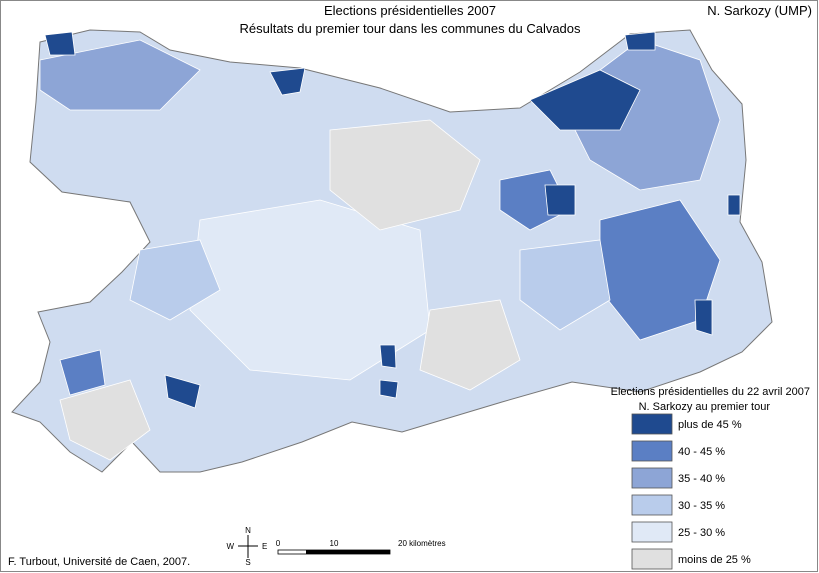 The height and width of the screenshot is (573, 819). What do you see at coordinates (410, 10) in the screenshot?
I see `title: Elections présidentielles 2007` at bounding box center [410, 10].